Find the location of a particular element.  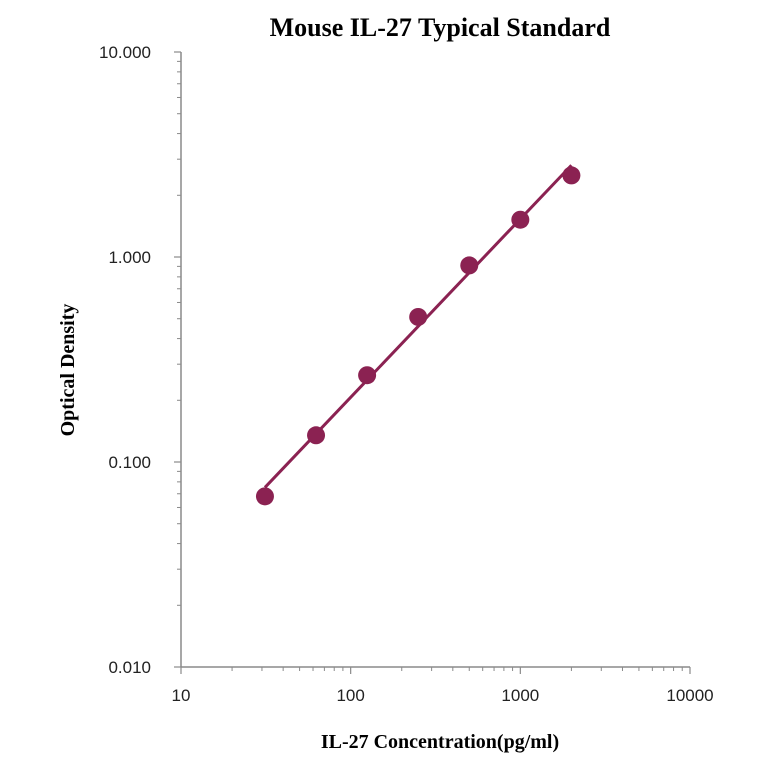

x-tick-label: 1000 is located at coordinates (520, 695).